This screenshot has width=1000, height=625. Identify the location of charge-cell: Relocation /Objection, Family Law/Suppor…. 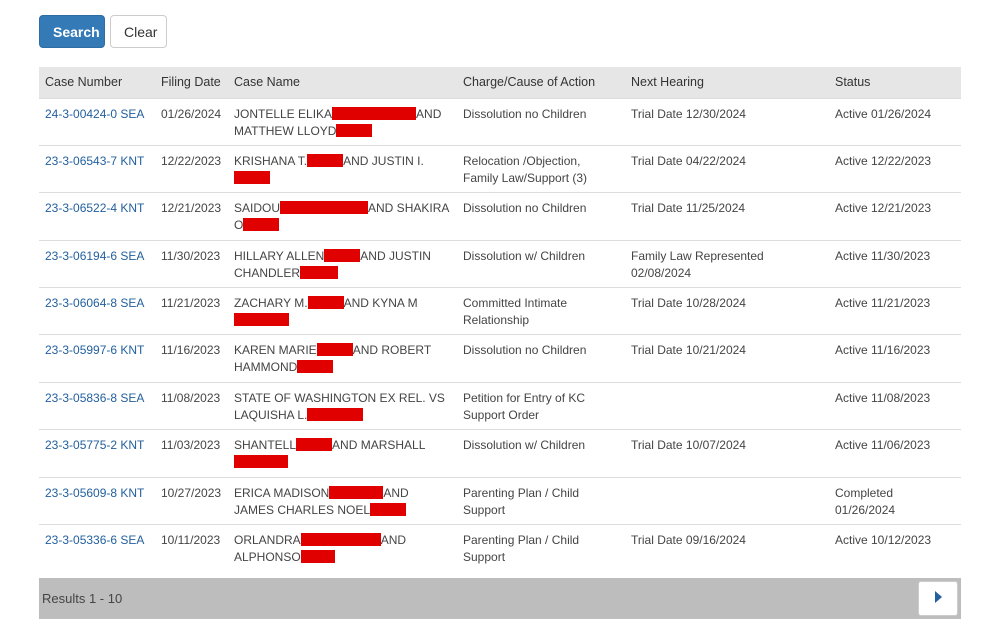
(541, 168).